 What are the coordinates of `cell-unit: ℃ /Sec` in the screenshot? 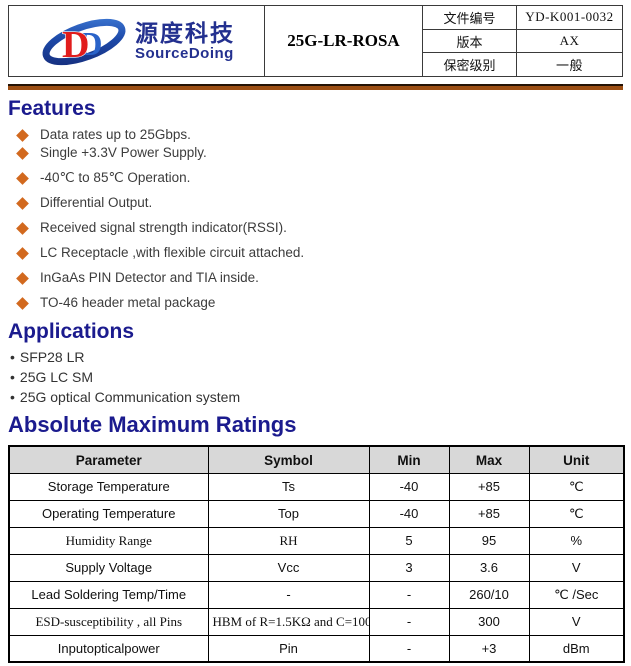 It's located at (576, 594).